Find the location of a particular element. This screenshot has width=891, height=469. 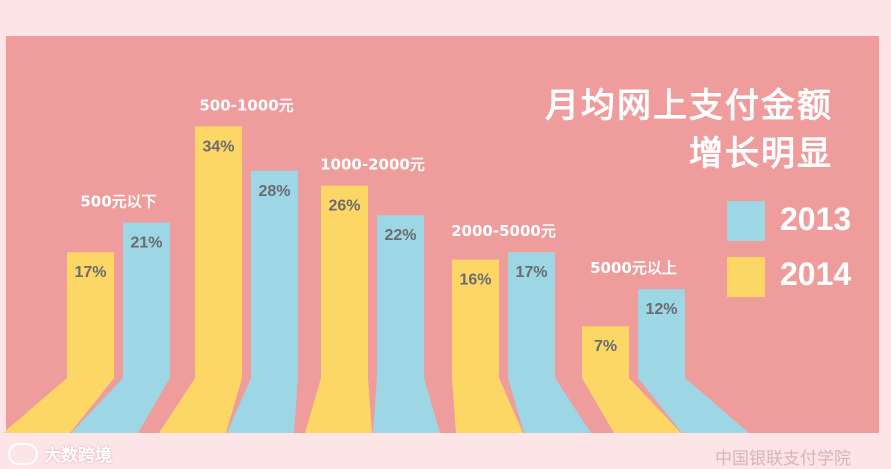

footer-brand-text: 大数跨境 is located at coordinates (78, 456).